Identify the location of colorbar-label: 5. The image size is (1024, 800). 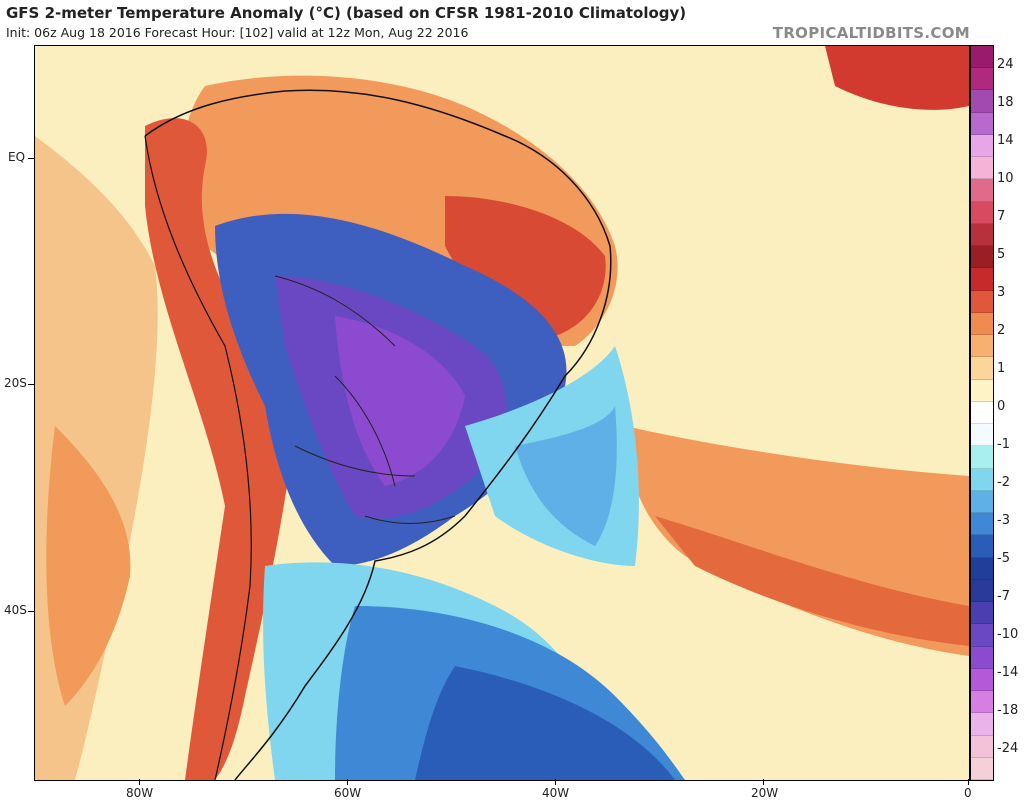
(1001, 255).